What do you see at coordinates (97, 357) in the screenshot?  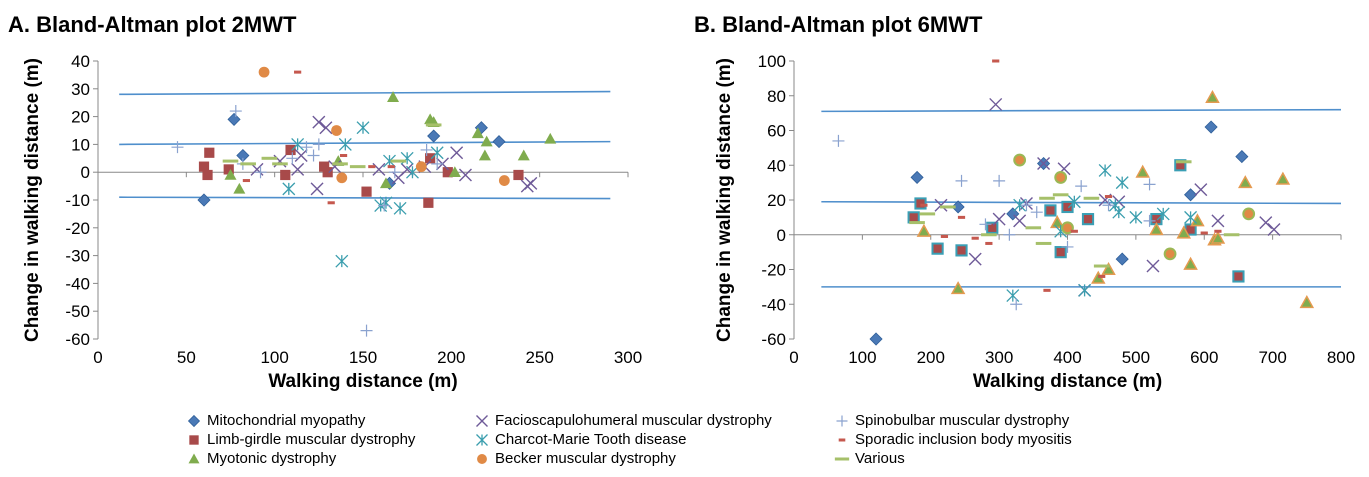 I see `x-tick-label: 0` at bounding box center [97, 357].